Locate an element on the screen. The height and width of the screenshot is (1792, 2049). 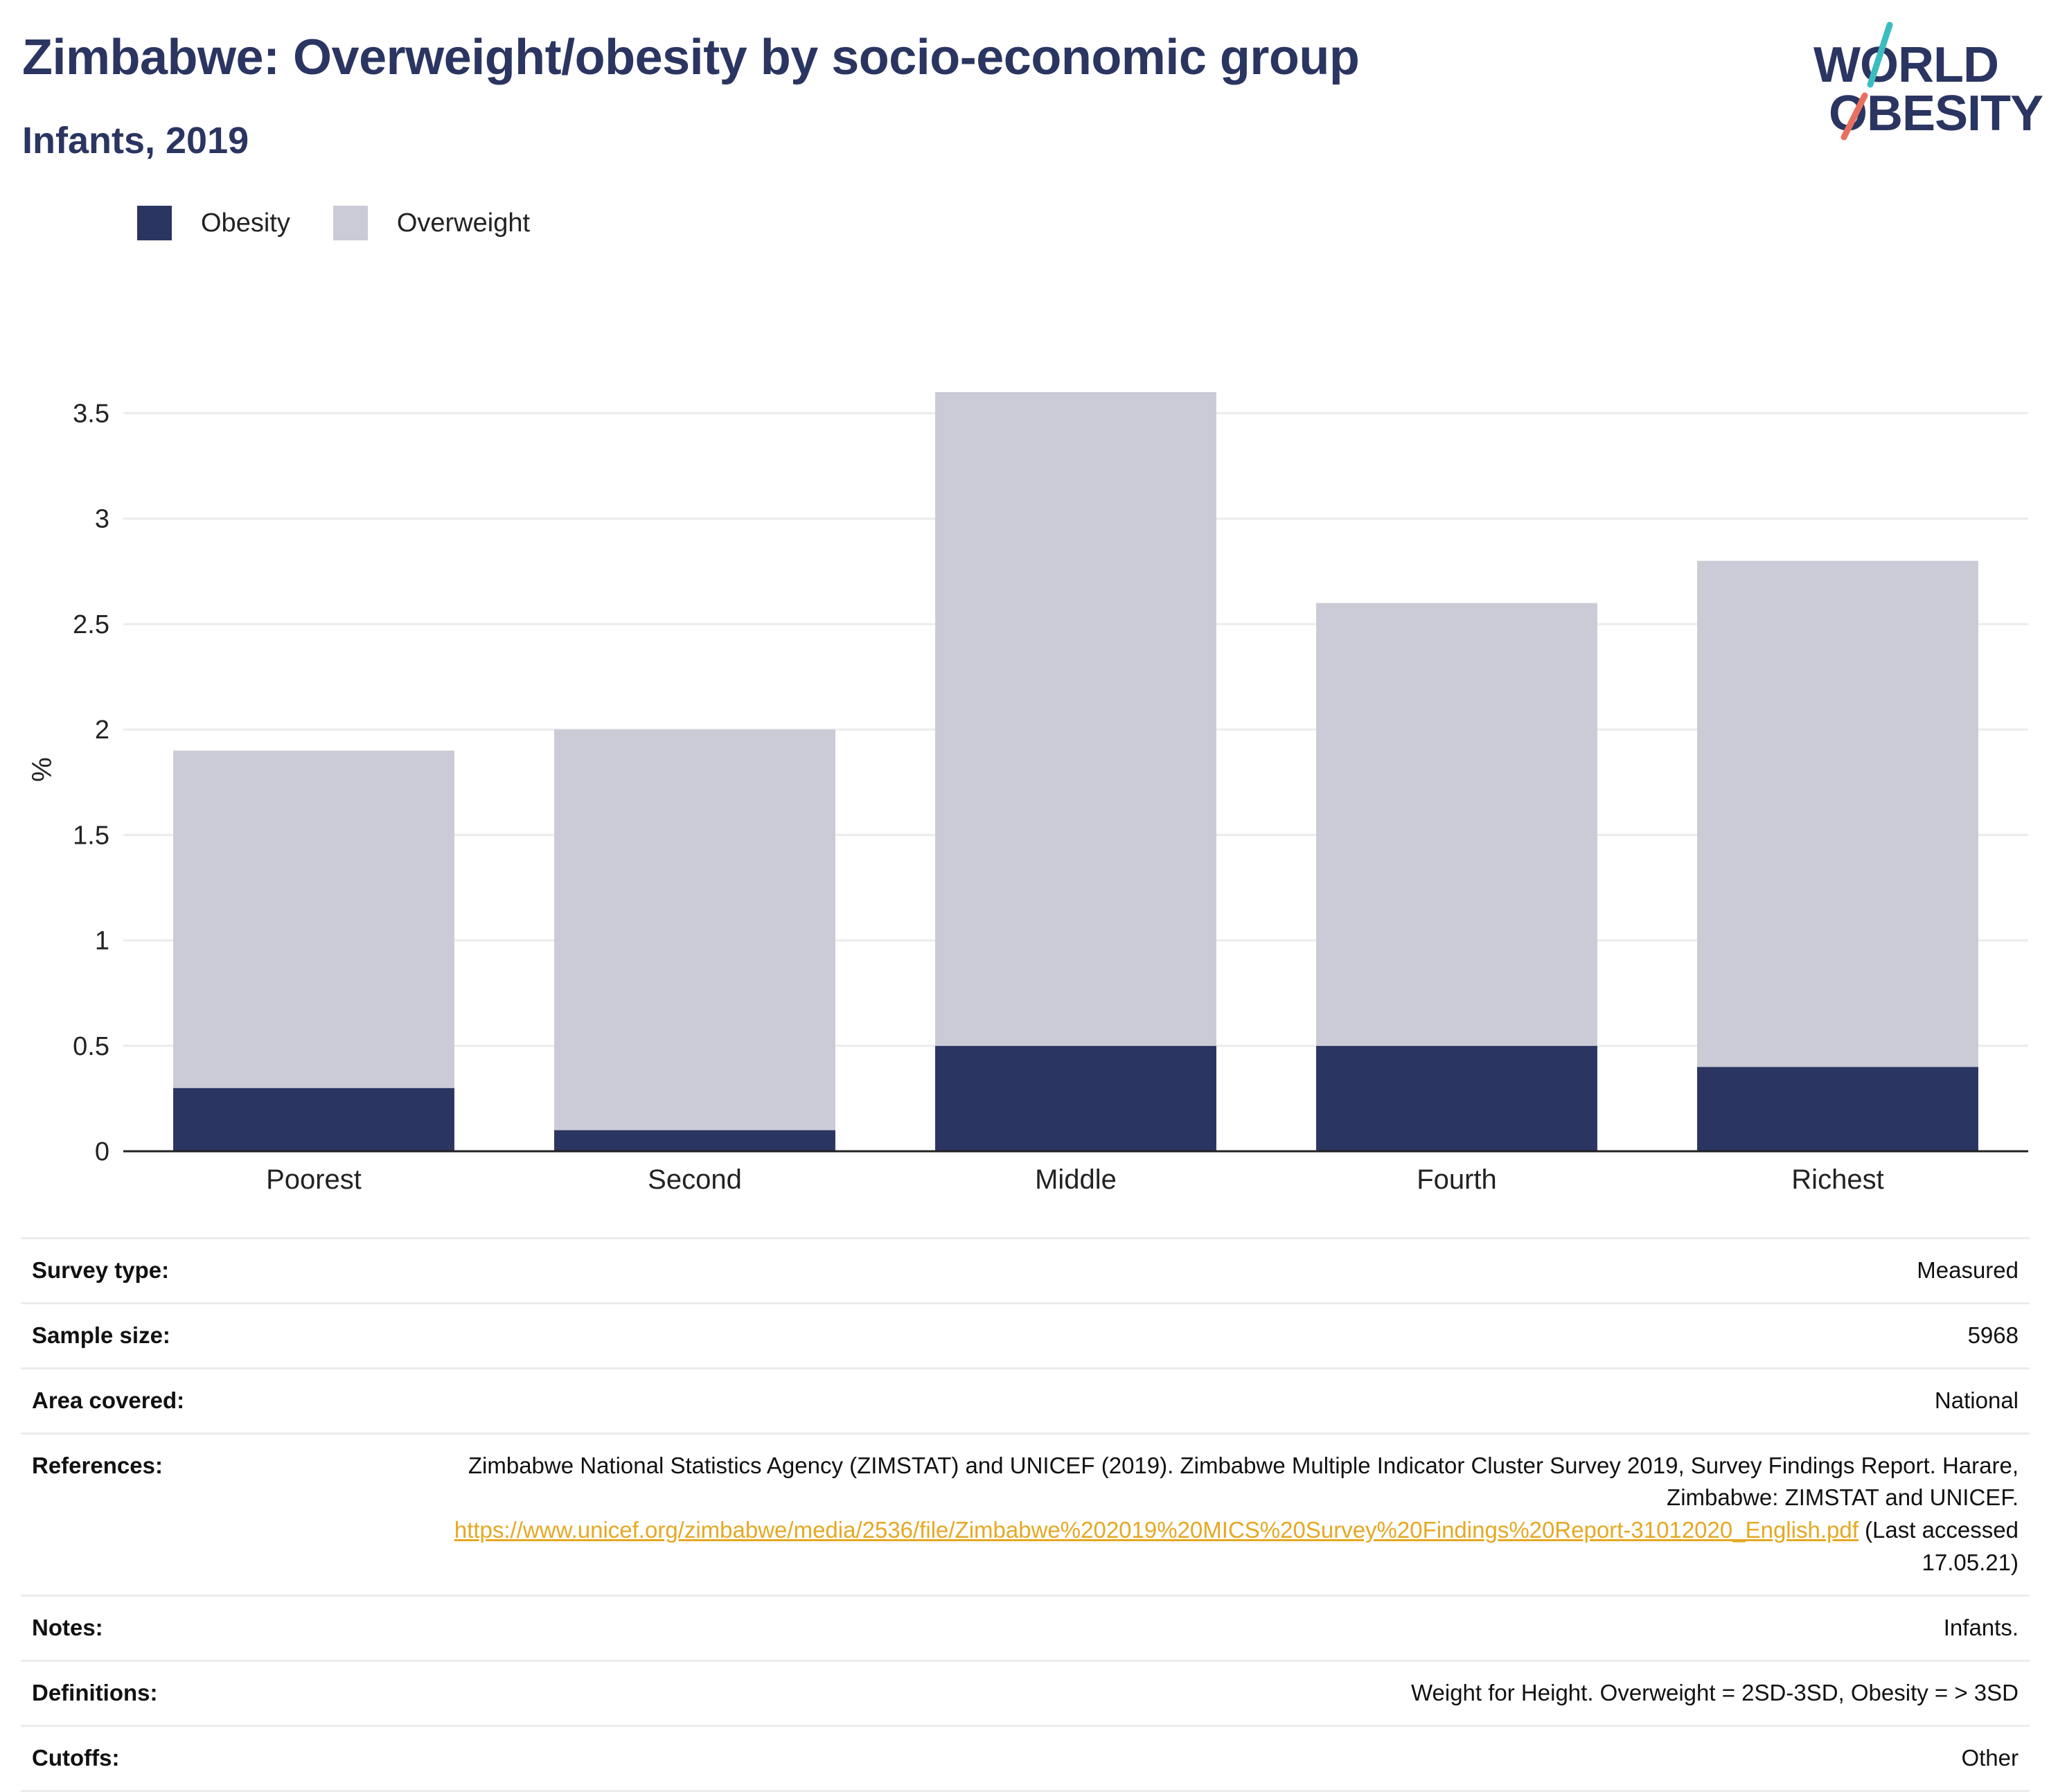
legend-item-overweight: Overweight is located at coordinates (431, 223).